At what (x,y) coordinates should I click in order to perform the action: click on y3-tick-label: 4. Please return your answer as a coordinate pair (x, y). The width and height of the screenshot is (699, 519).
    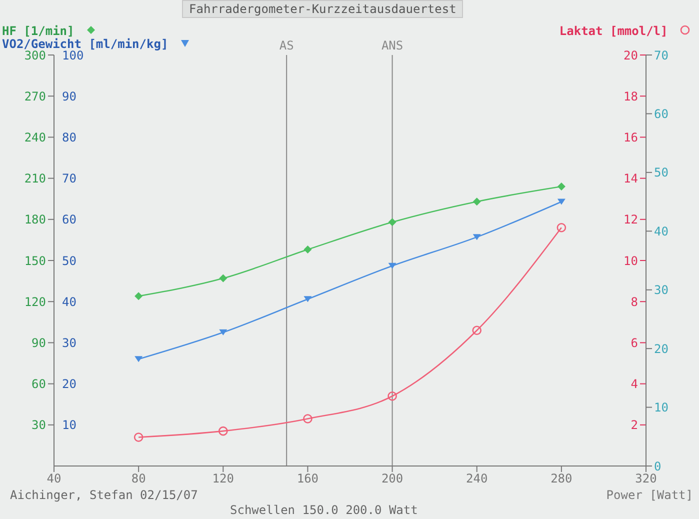
    Looking at the image, I should click on (634, 384).